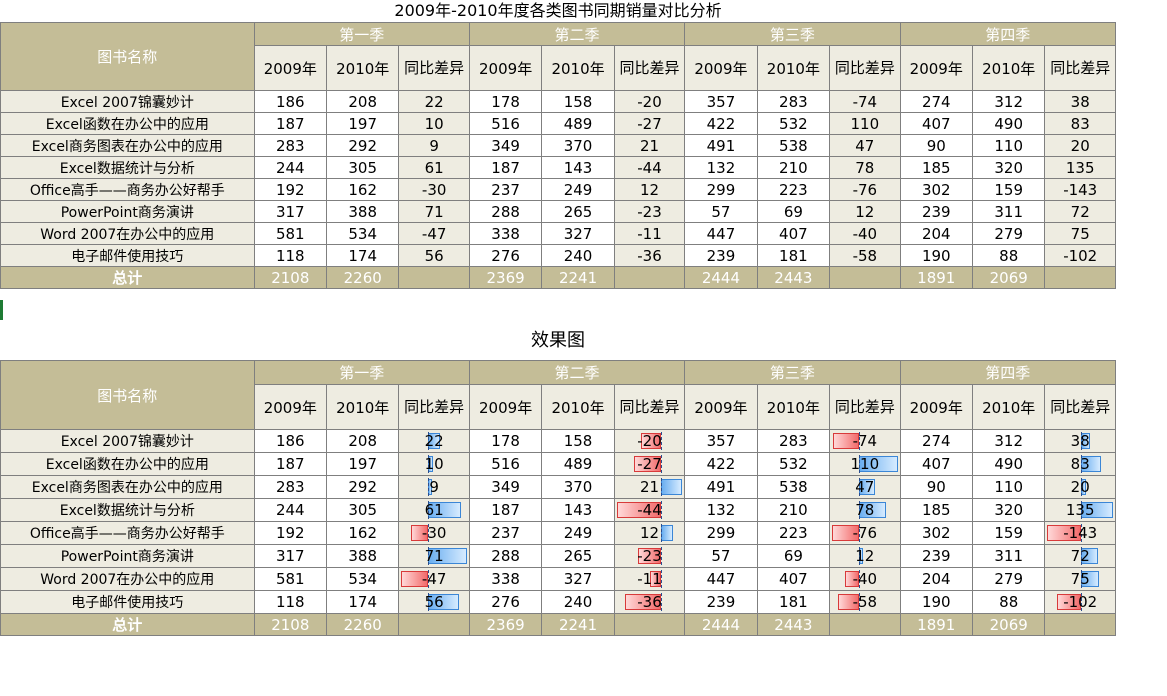 This screenshot has height=696, width=1167. What do you see at coordinates (649, 602) in the screenshot?
I see `diff-cell: -36` at bounding box center [649, 602].